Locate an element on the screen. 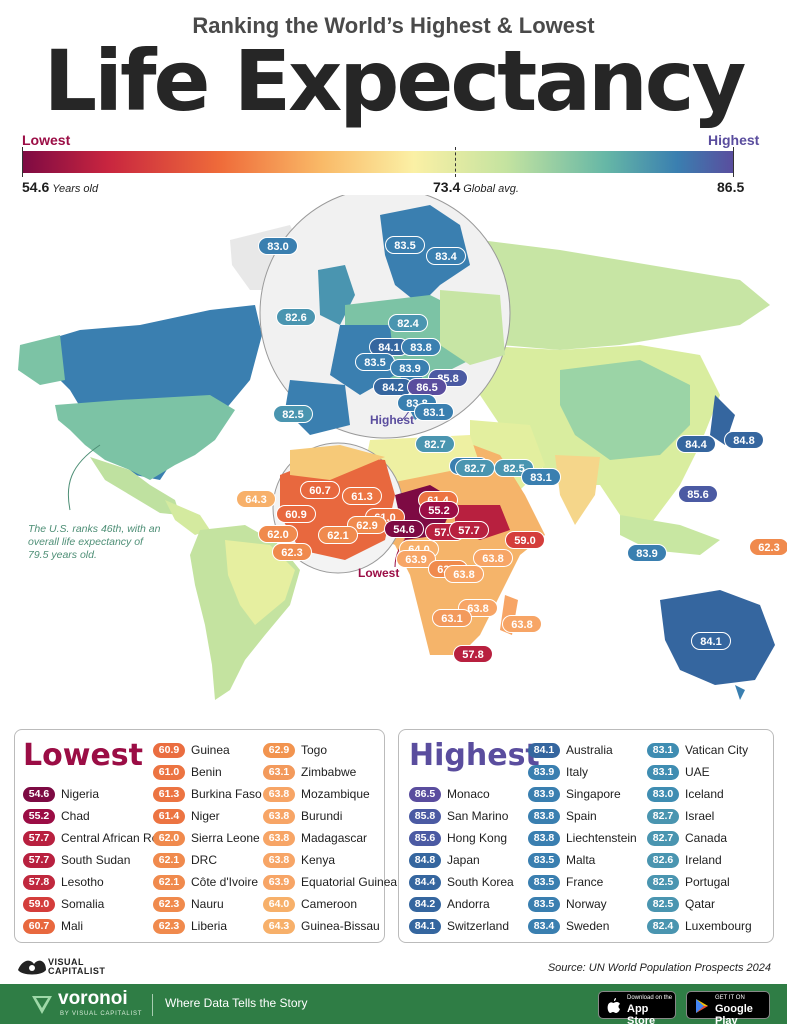 The width and height of the screenshot is (787, 1024). map-value-badge: 83.8 is located at coordinates (421, 347).